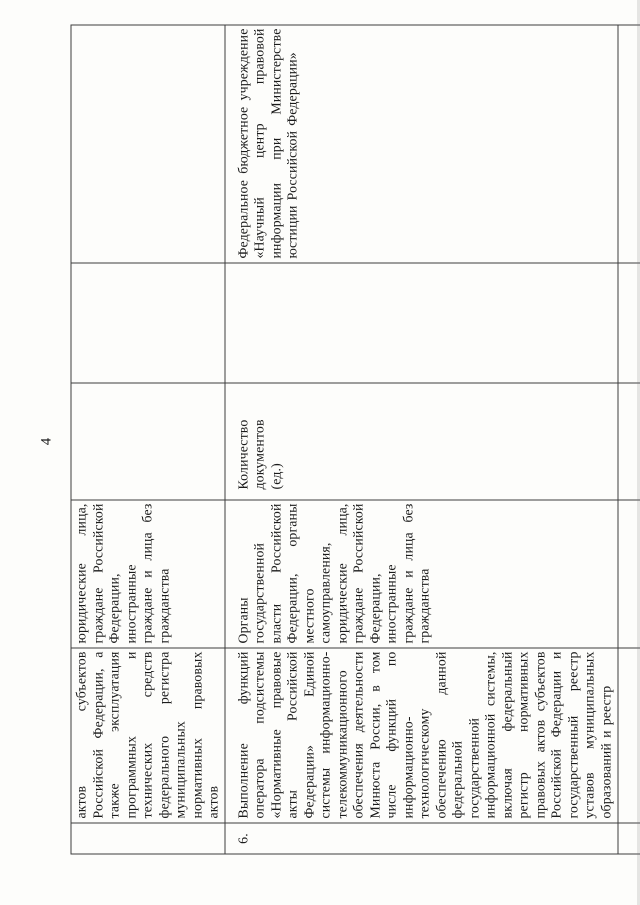 This screenshot has width=640, height=905. I want to click on cell-indicator-6: Количество документов (ед.), so click(420, 441).